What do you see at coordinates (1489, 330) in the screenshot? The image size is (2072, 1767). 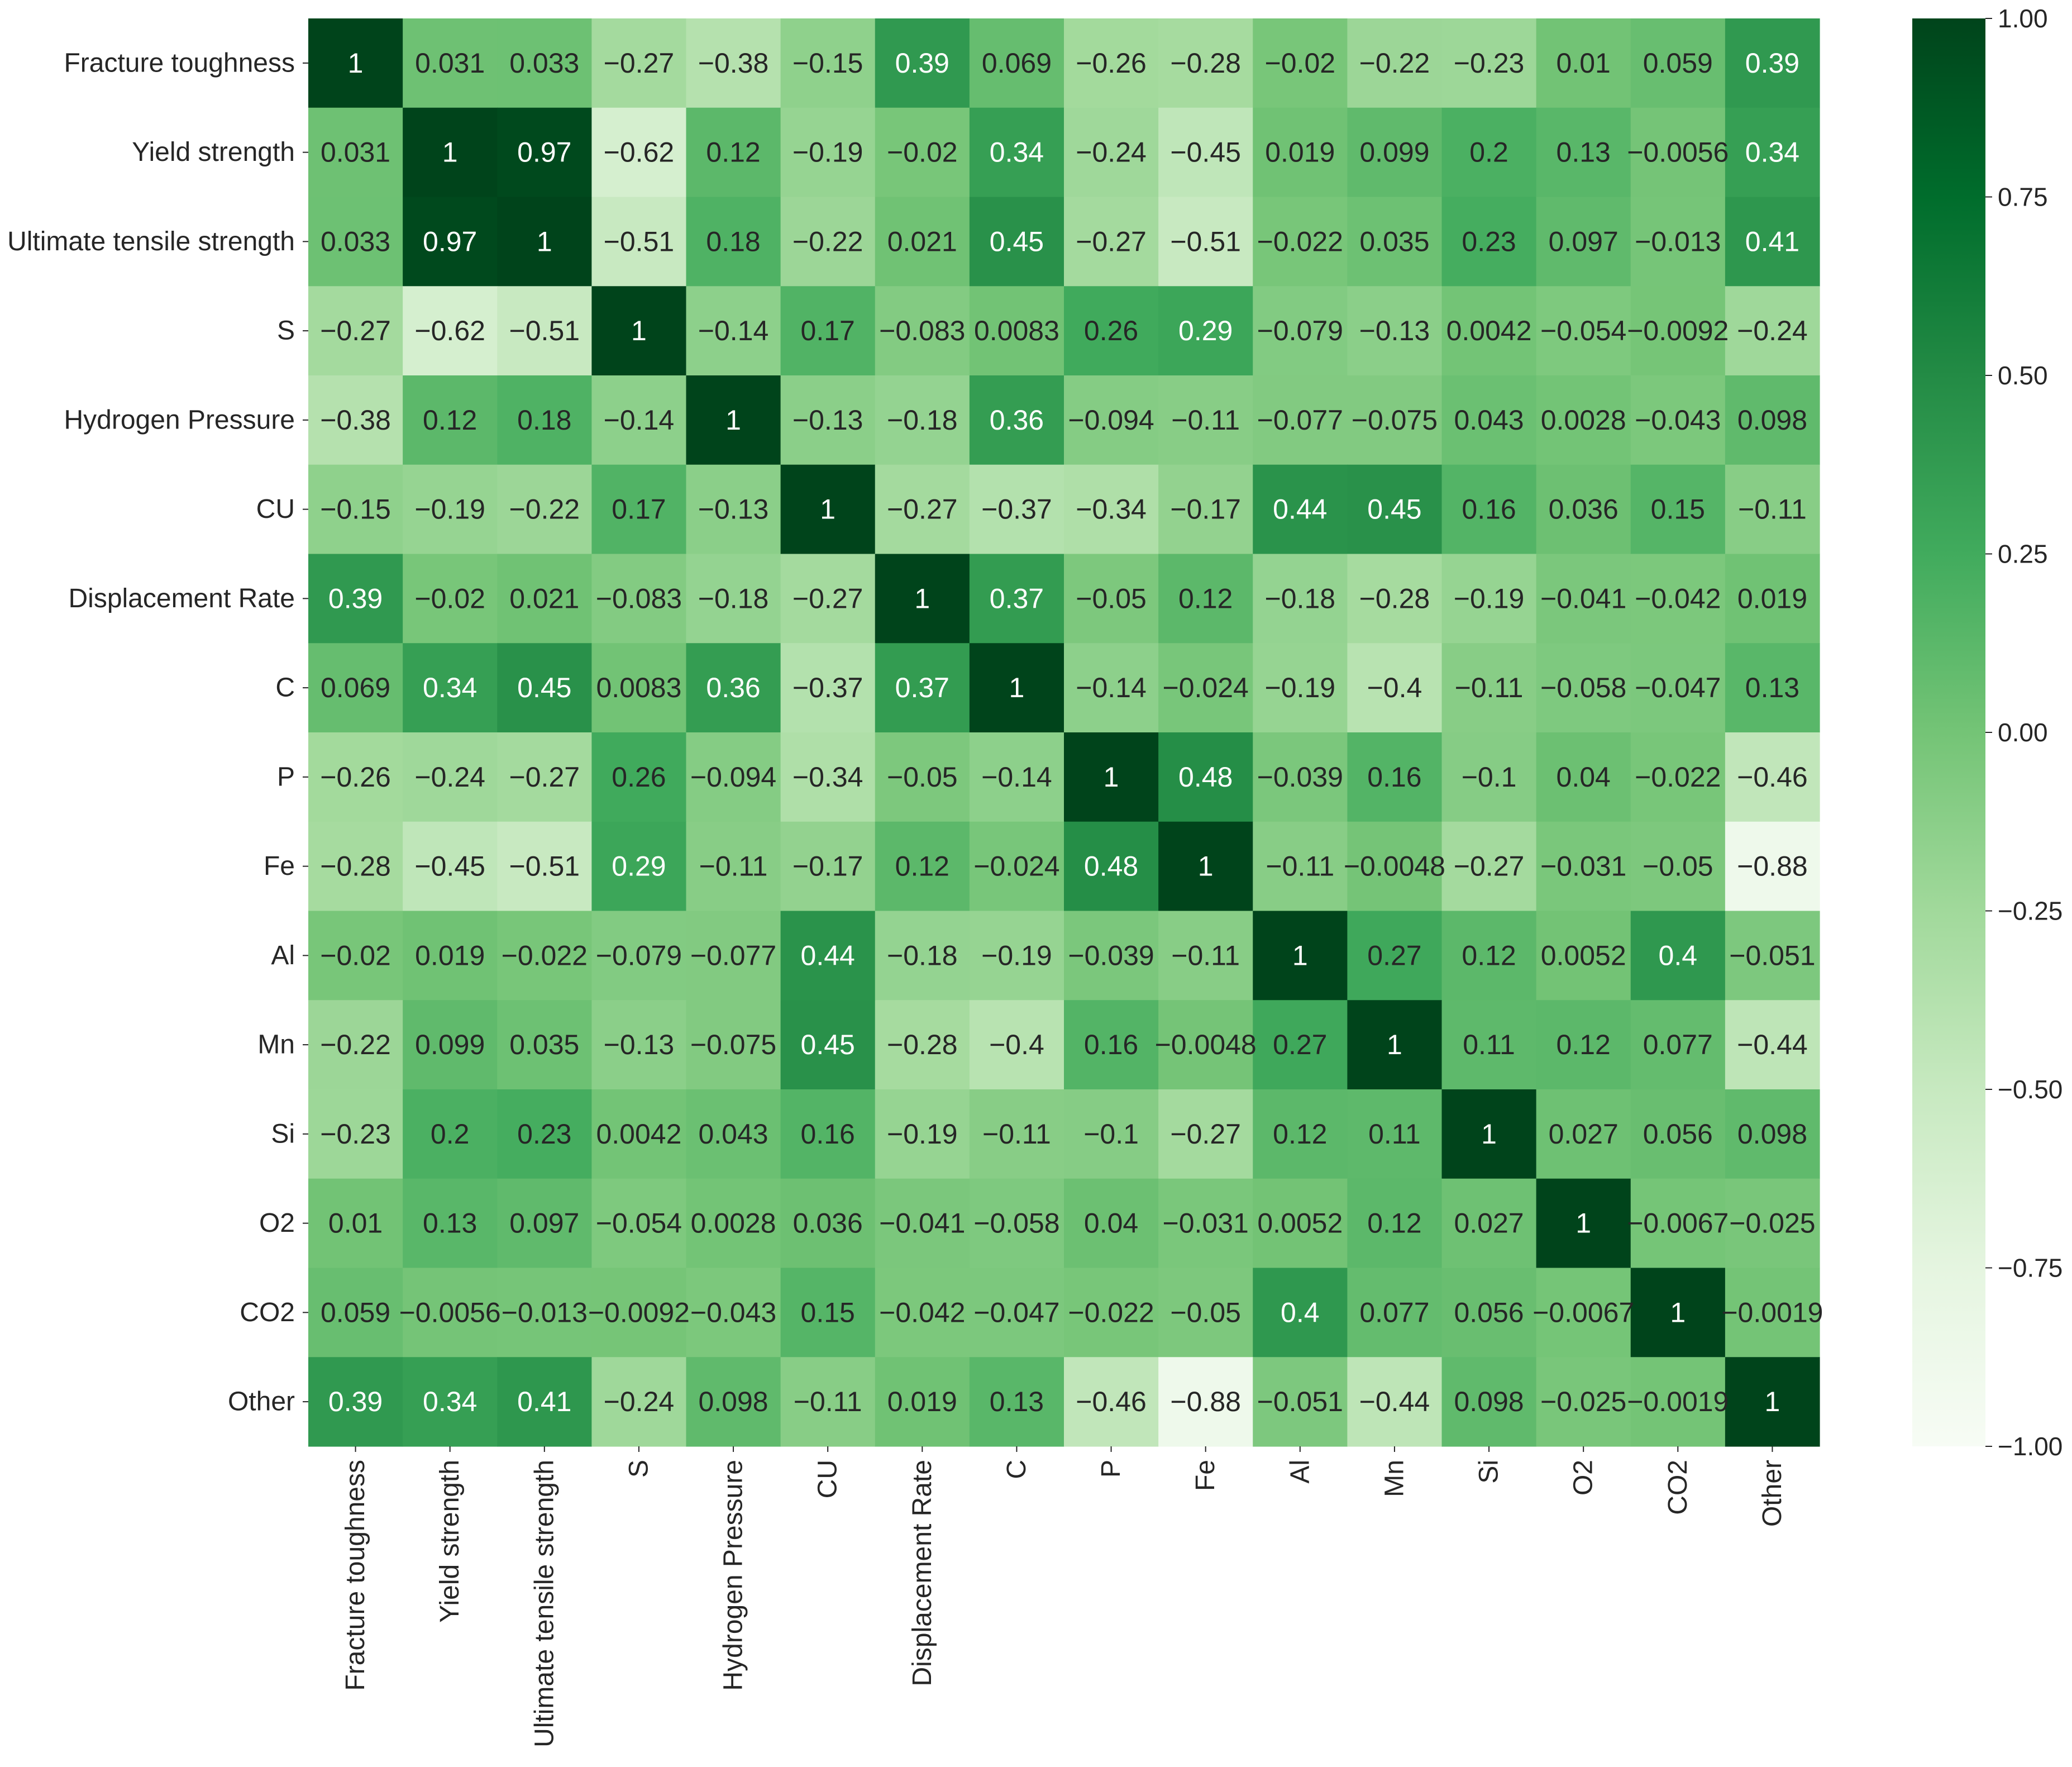 I see `cell-value-label: 0.0042` at bounding box center [1489, 330].